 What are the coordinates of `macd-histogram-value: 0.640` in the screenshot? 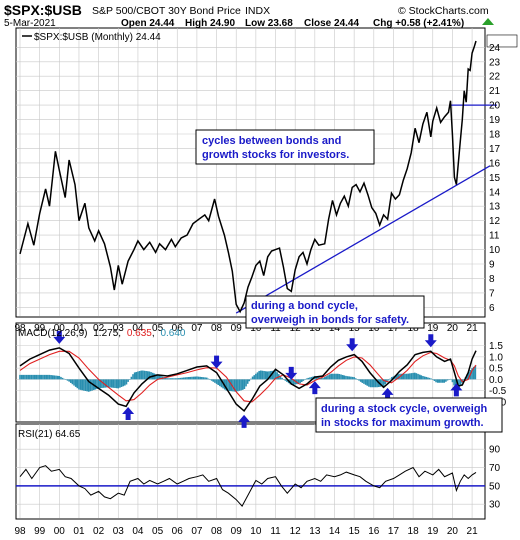 It's located at (172, 333).